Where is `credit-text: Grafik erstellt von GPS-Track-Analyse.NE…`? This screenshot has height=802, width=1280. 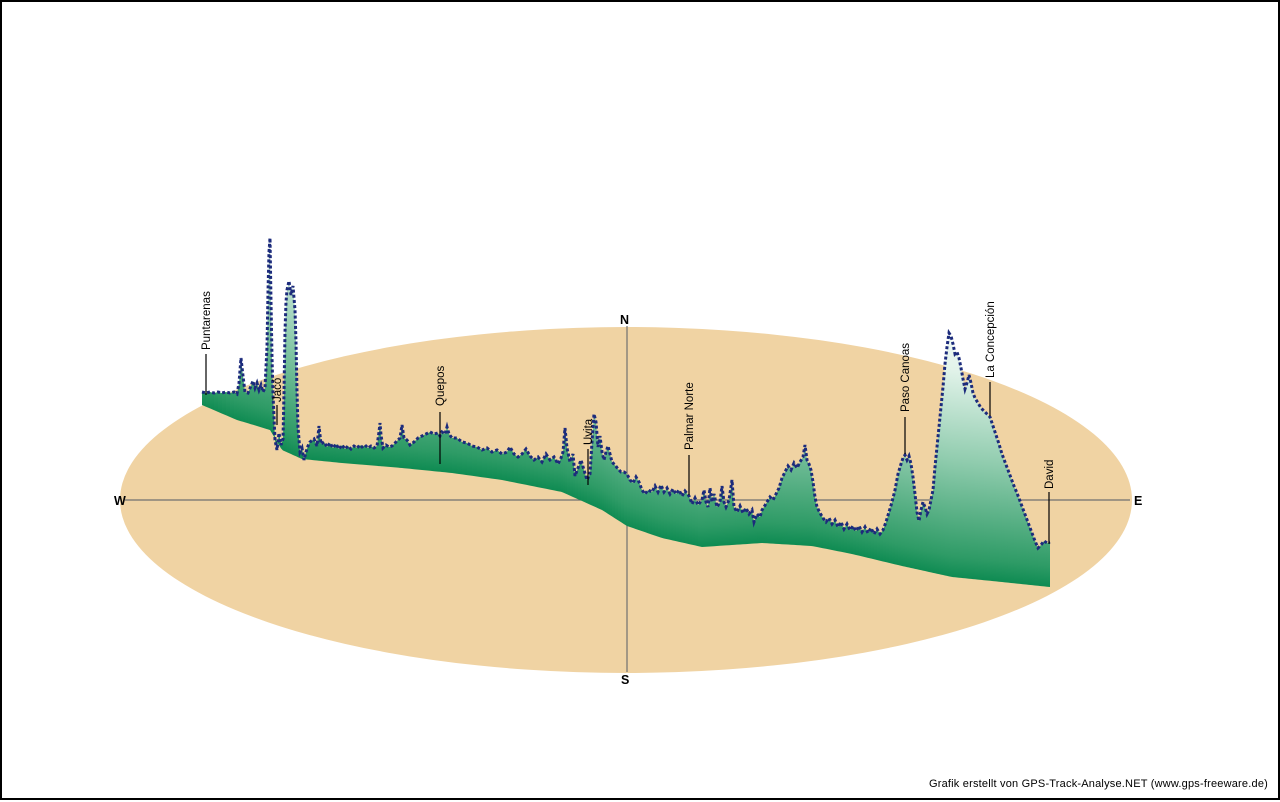
credit-text: Grafik erstellt von GPS-Track-Analyse.NE… is located at coordinates (1098, 784).